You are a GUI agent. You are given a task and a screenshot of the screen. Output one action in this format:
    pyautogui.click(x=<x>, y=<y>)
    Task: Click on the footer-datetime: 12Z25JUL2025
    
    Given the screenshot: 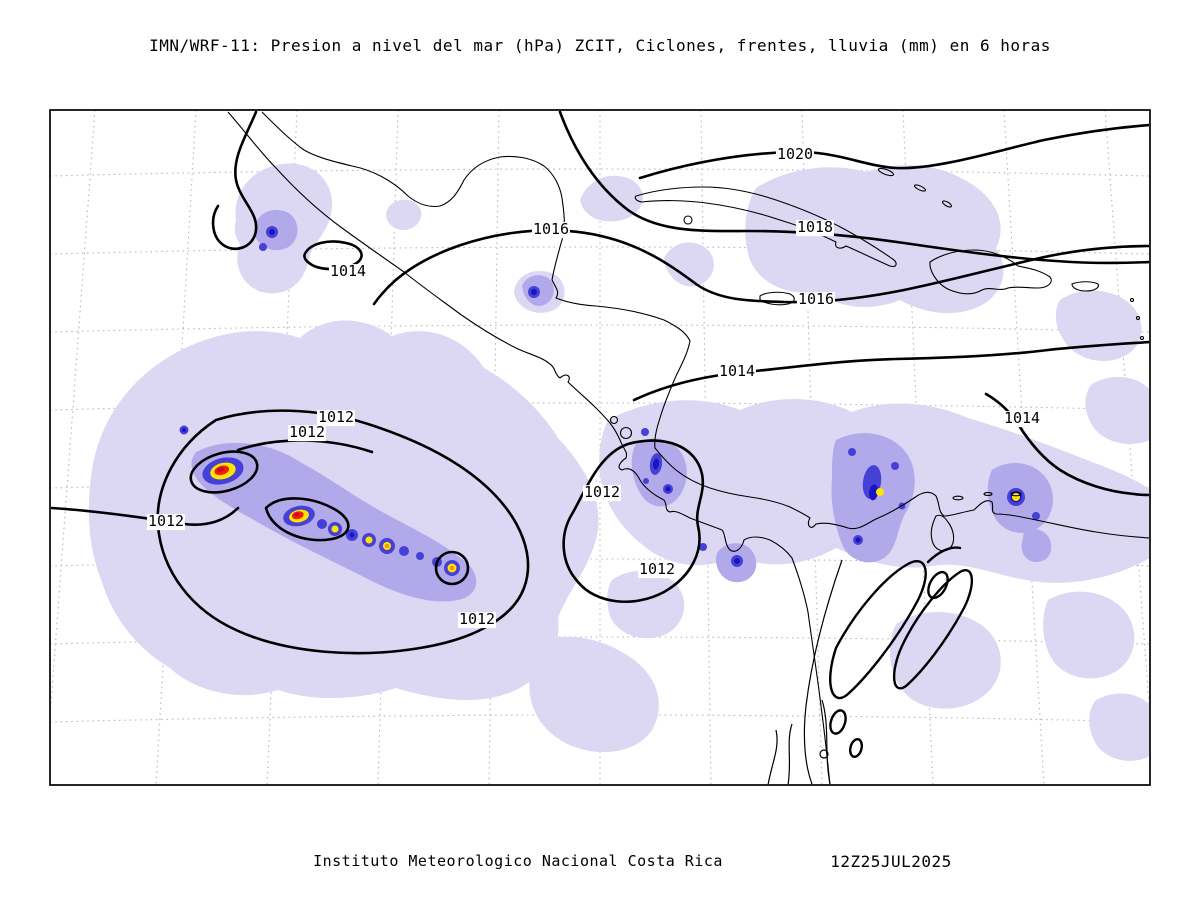 What is the action you would take?
    pyautogui.click(x=891, y=861)
    